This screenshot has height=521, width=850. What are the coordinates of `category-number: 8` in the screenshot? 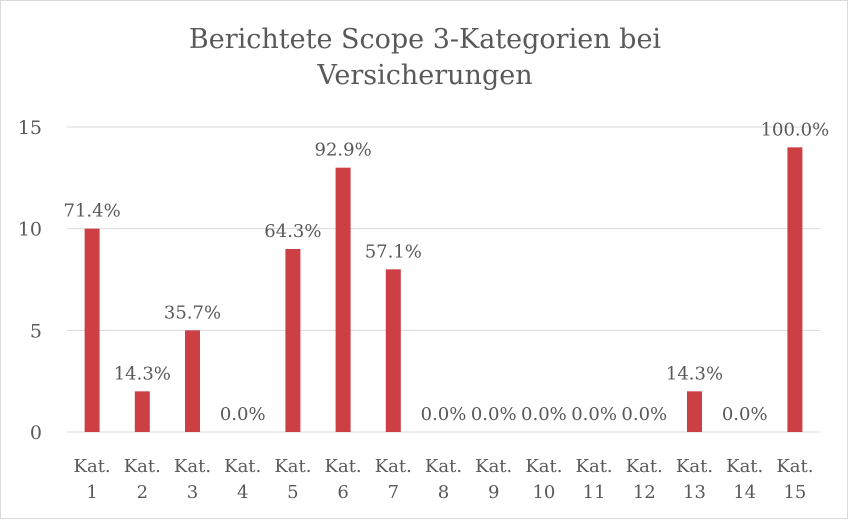 It's located at (443, 492).